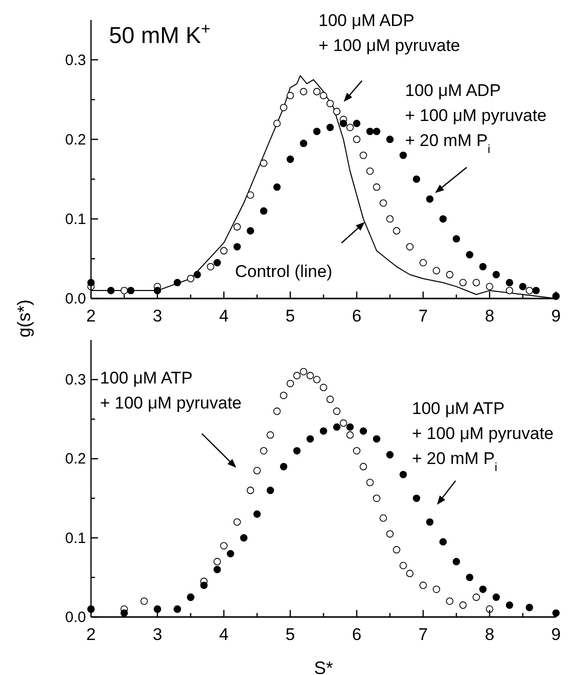 The image size is (577, 675). What do you see at coordinates (476, 118) in the screenshot?
I see `annotation: 100 μM ADP + 100 μM pyruvate + 20 mM P$_{i}$` at bounding box center [476, 118].